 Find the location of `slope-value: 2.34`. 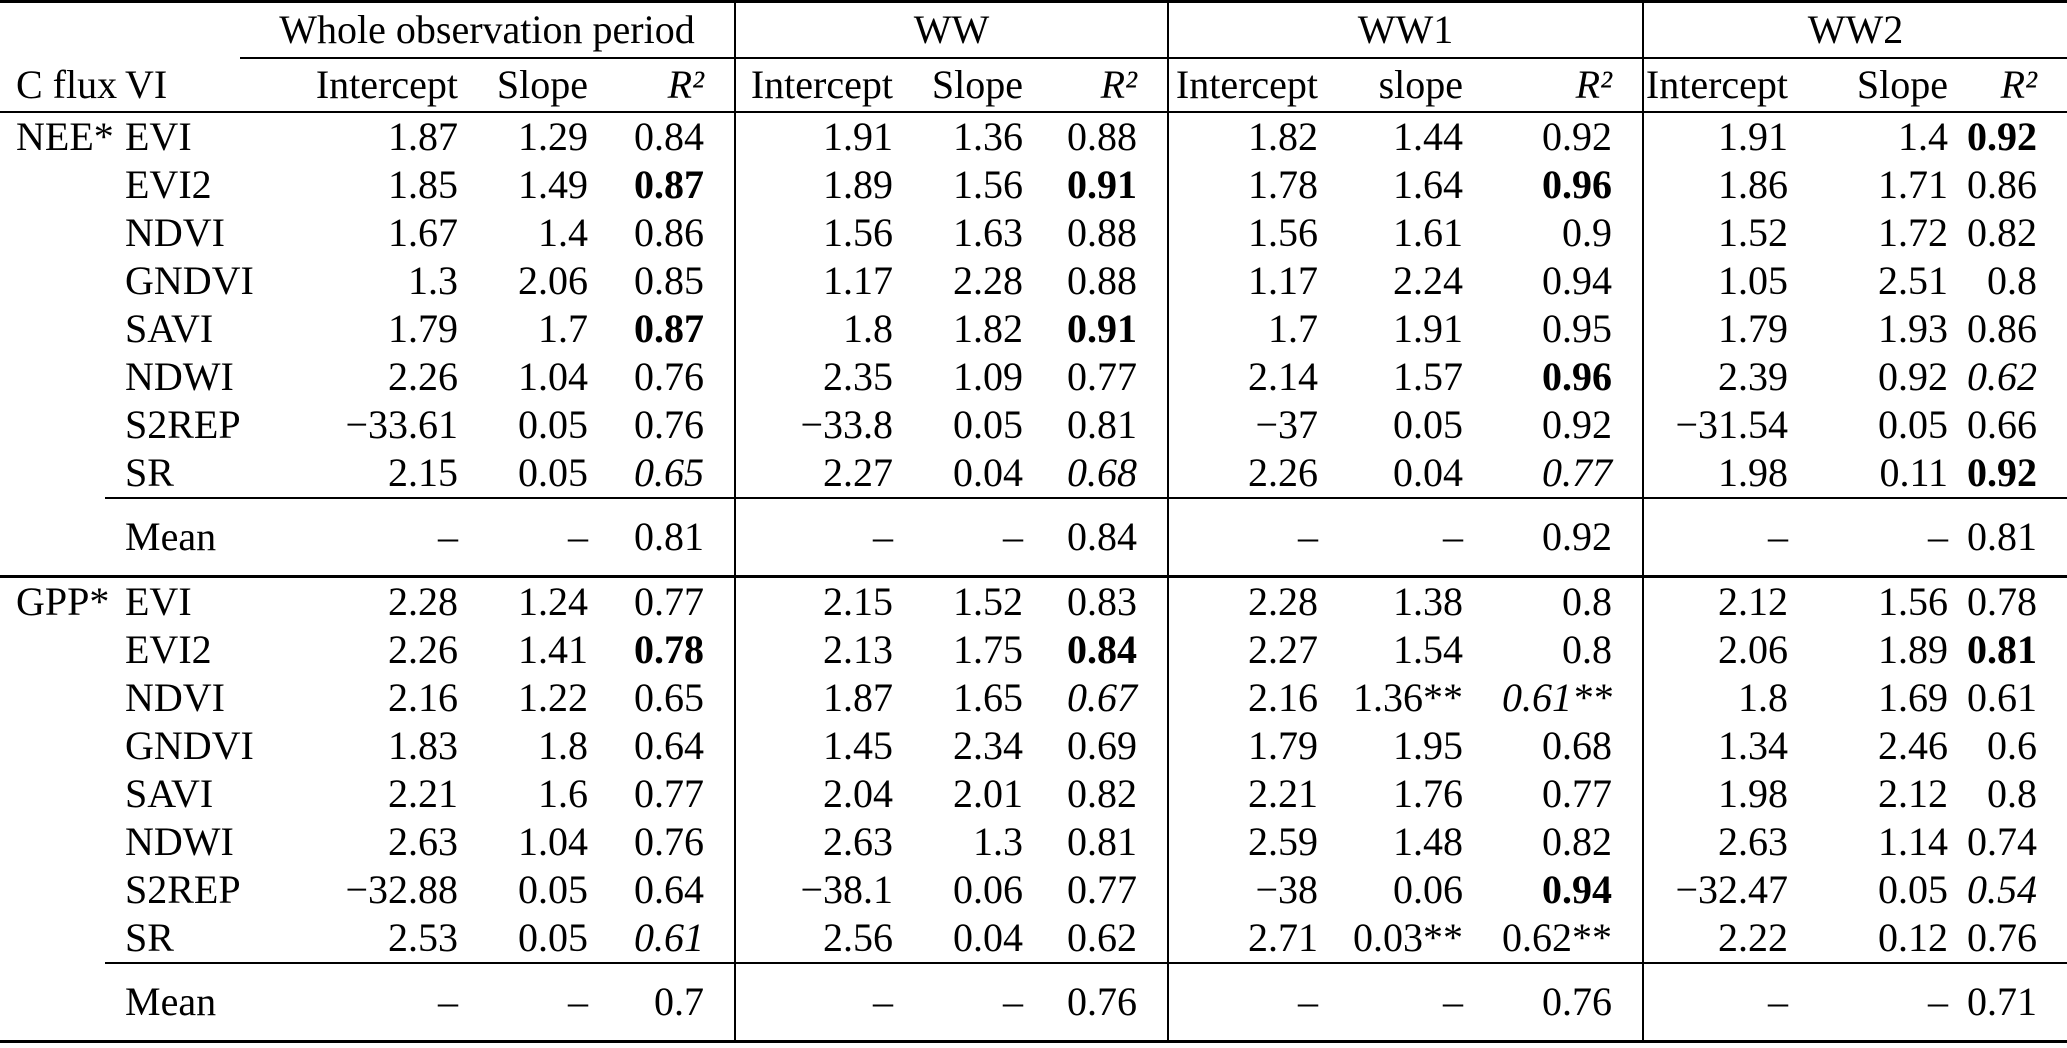

slope-value: 2.34 is located at coordinates (988, 745).